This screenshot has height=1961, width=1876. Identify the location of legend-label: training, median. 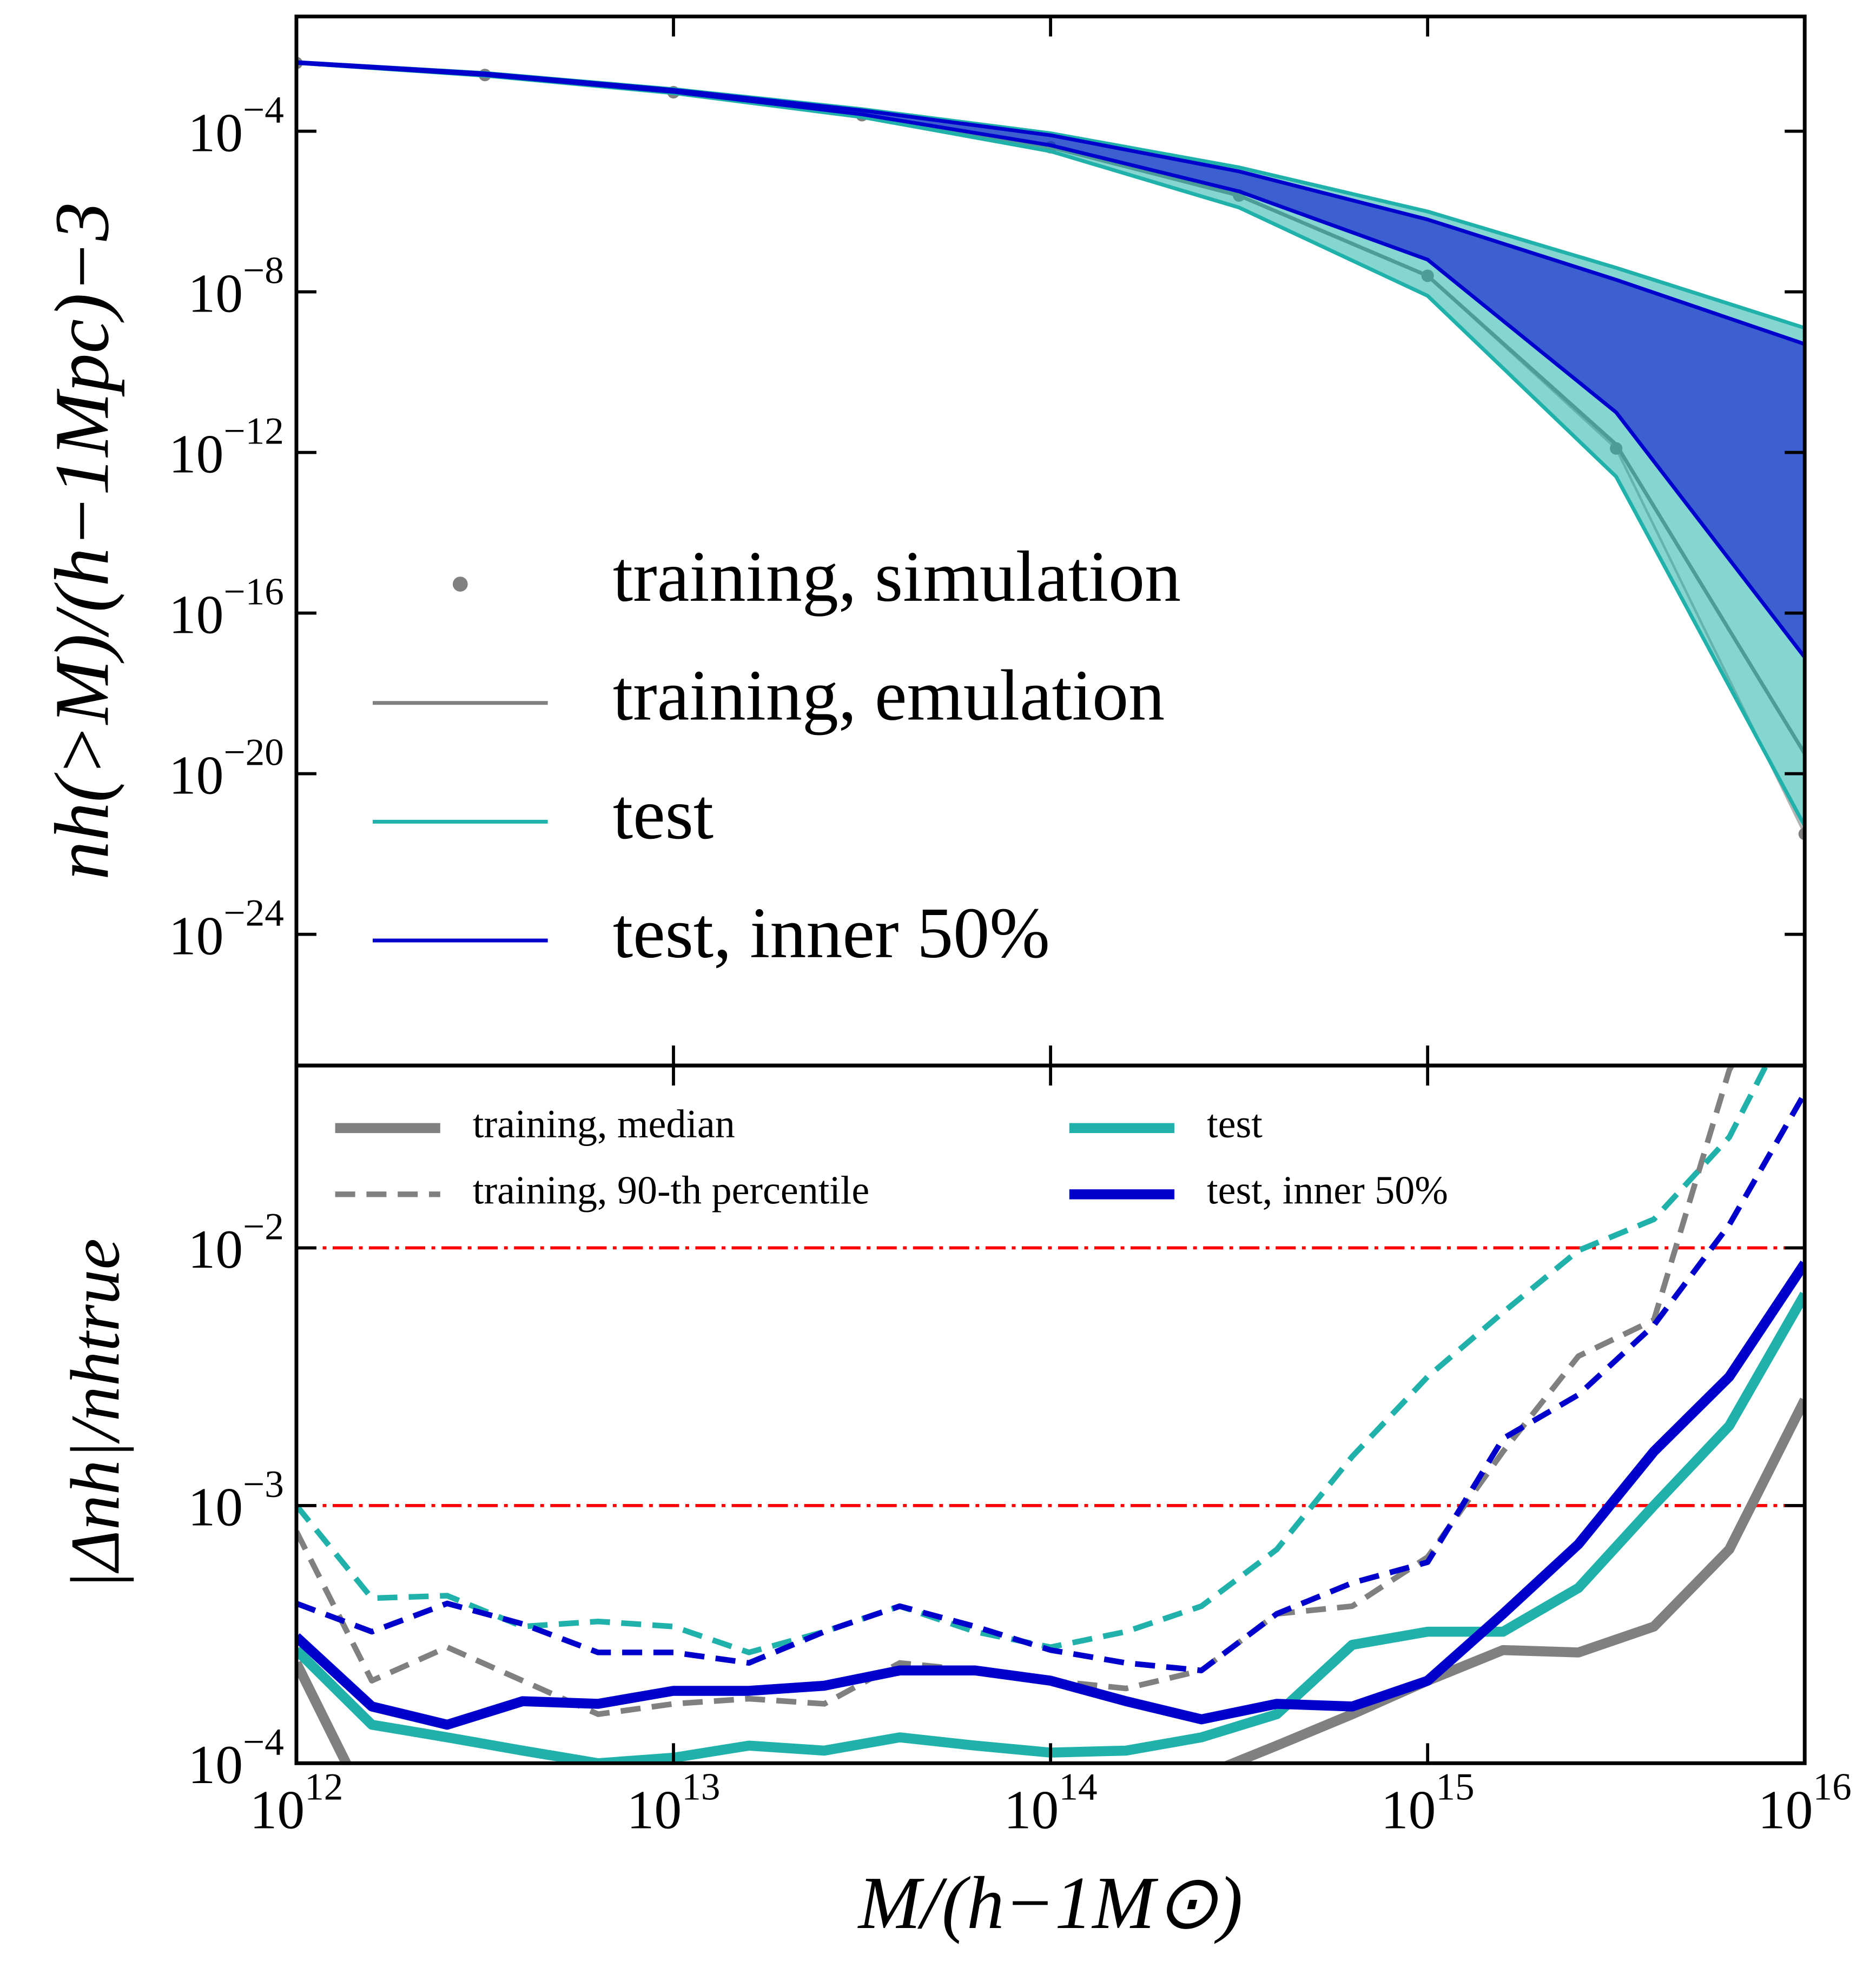
(604, 1124).